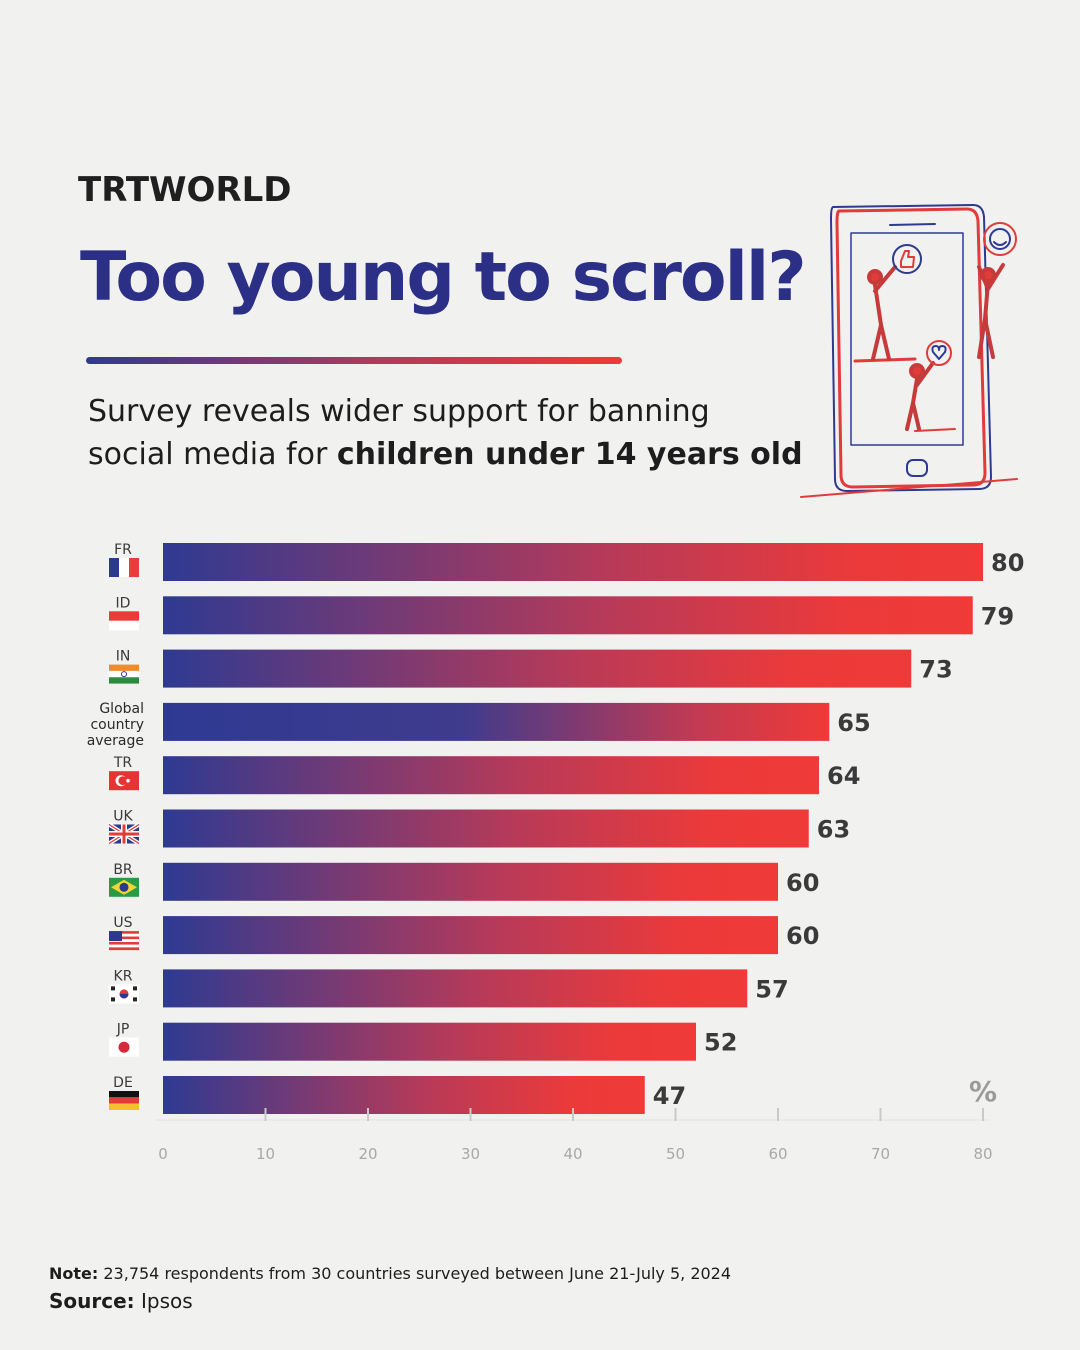 This screenshot has height=1350, width=1080. Describe the element at coordinates (367, 1154) in the screenshot. I see `tick-label: 20` at that location.